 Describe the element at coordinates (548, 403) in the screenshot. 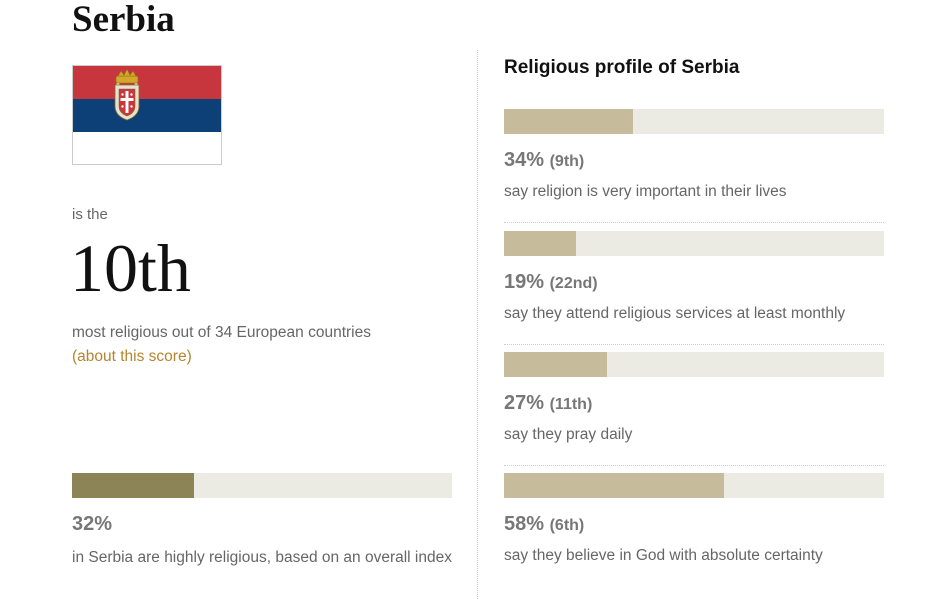

I see `stat-value-line: 27% (11th)` at that location.